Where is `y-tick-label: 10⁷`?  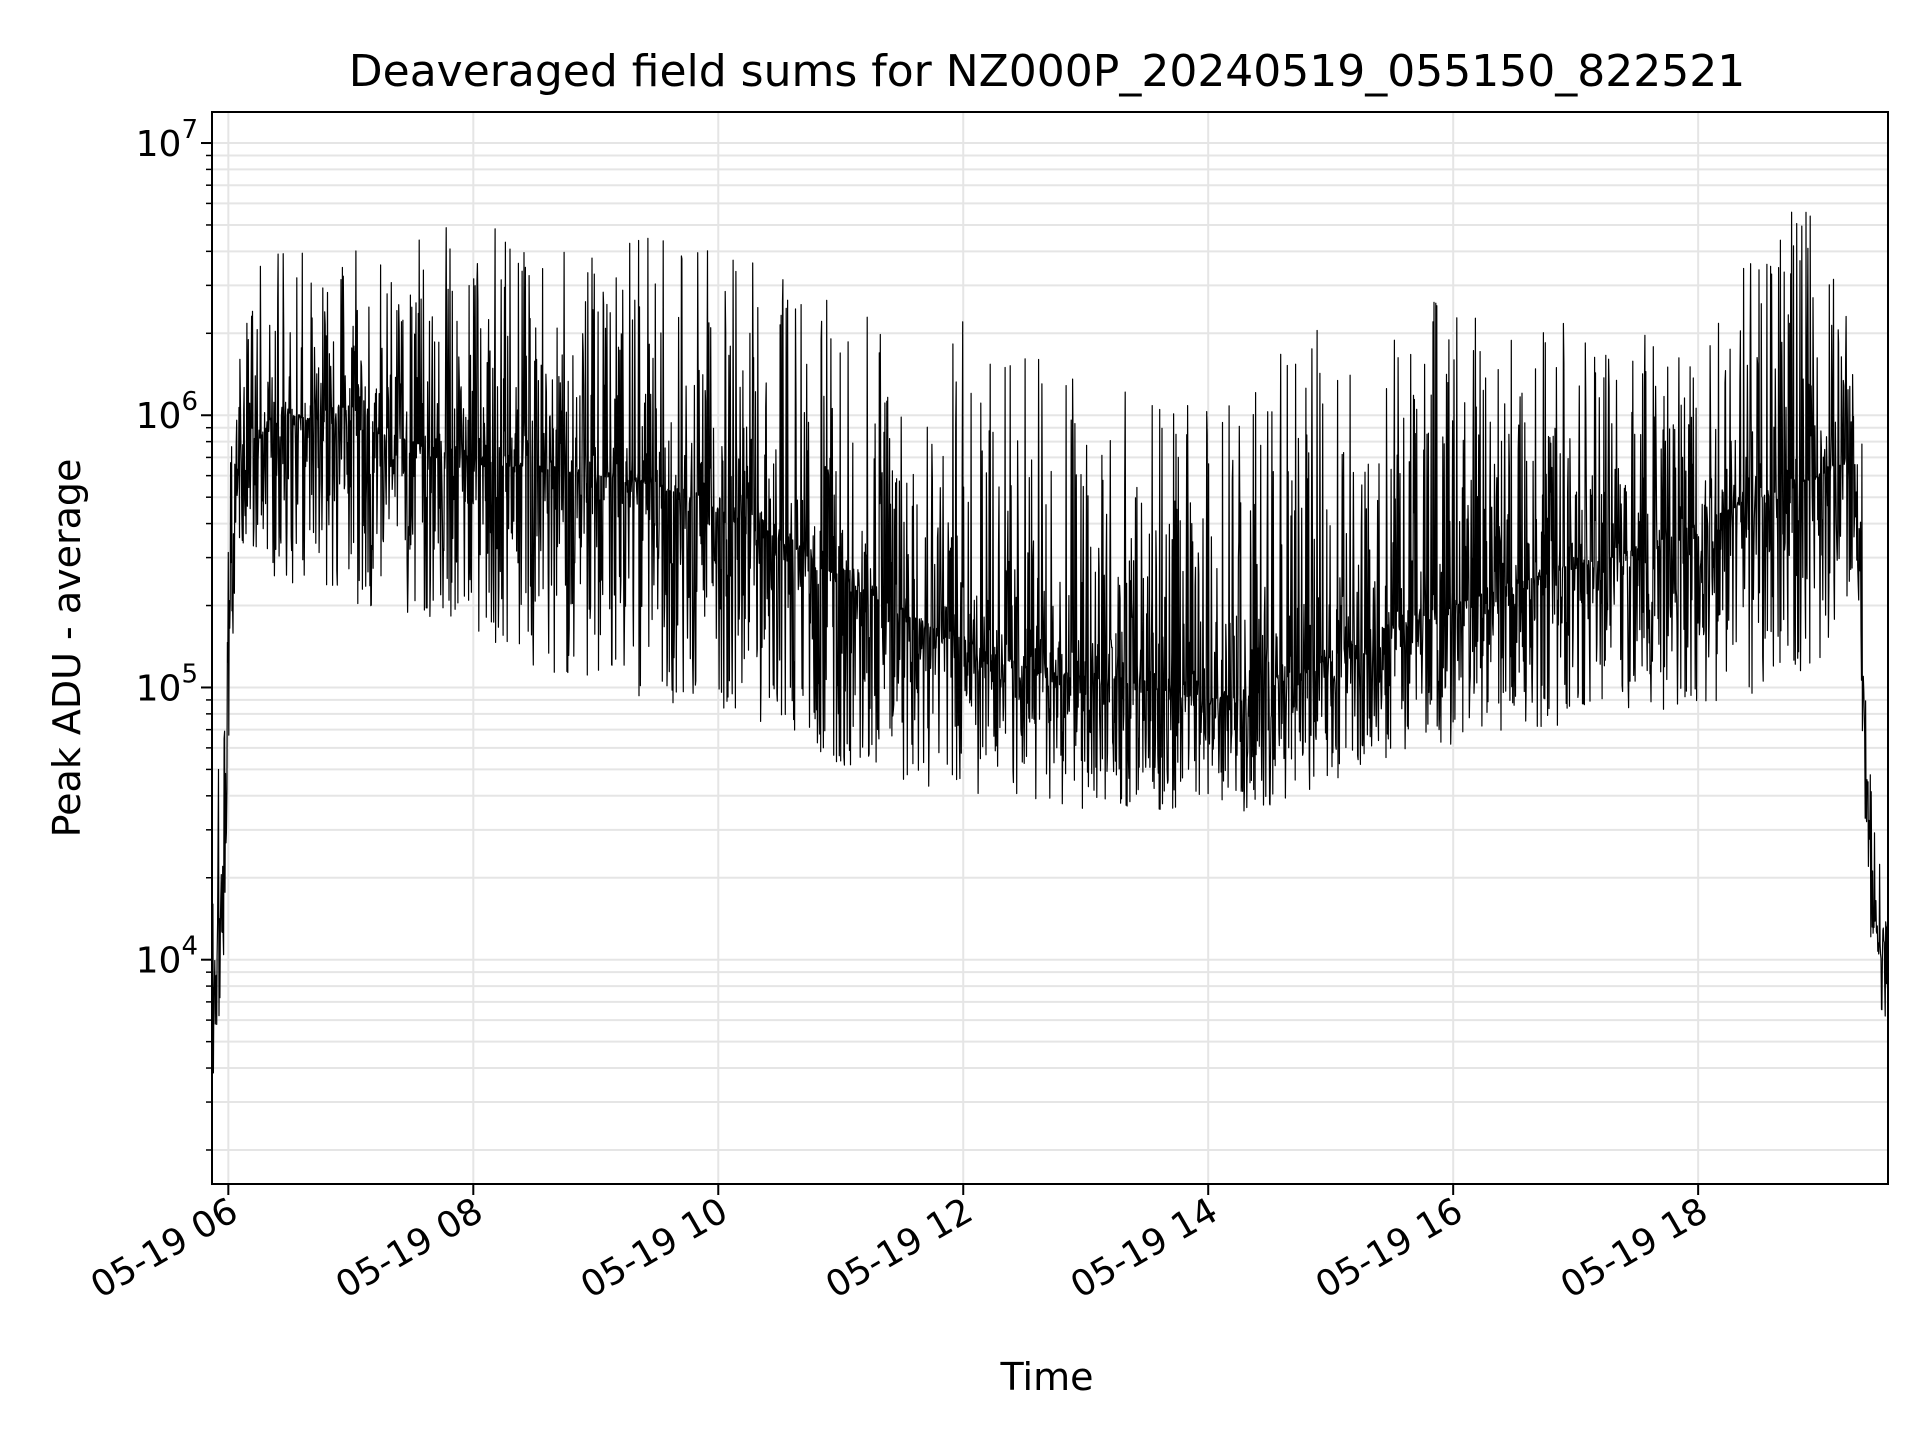 y-tick-label: 10⁷ is located at coordinates (167, 140).